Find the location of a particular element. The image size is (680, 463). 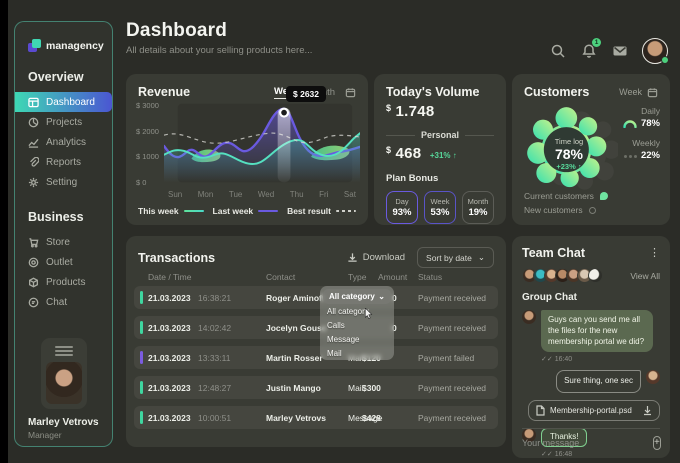

search-icon is located at coordinates (558, 51).